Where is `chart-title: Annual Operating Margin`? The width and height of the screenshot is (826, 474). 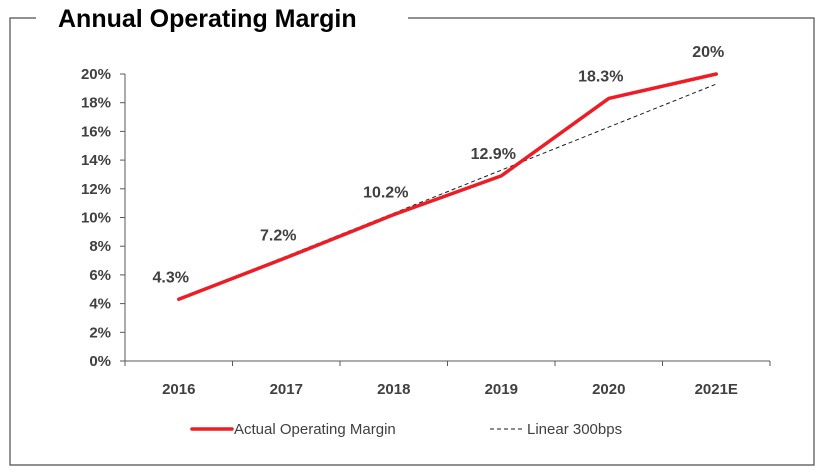
chart-title: Annual Operating Margin is located at coordinates (207, 19).